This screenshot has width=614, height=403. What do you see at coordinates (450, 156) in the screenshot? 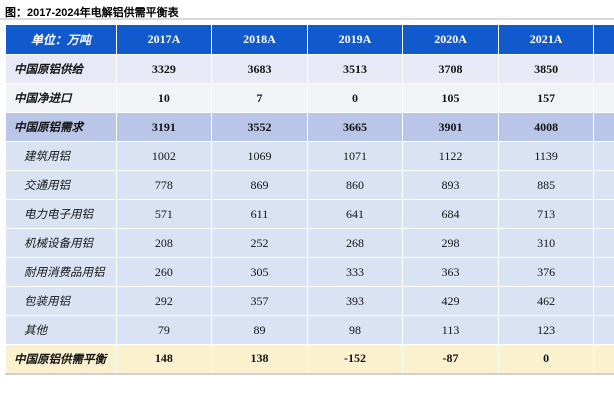
I see `table-cell: 1122` at bounding box center [450, 156].